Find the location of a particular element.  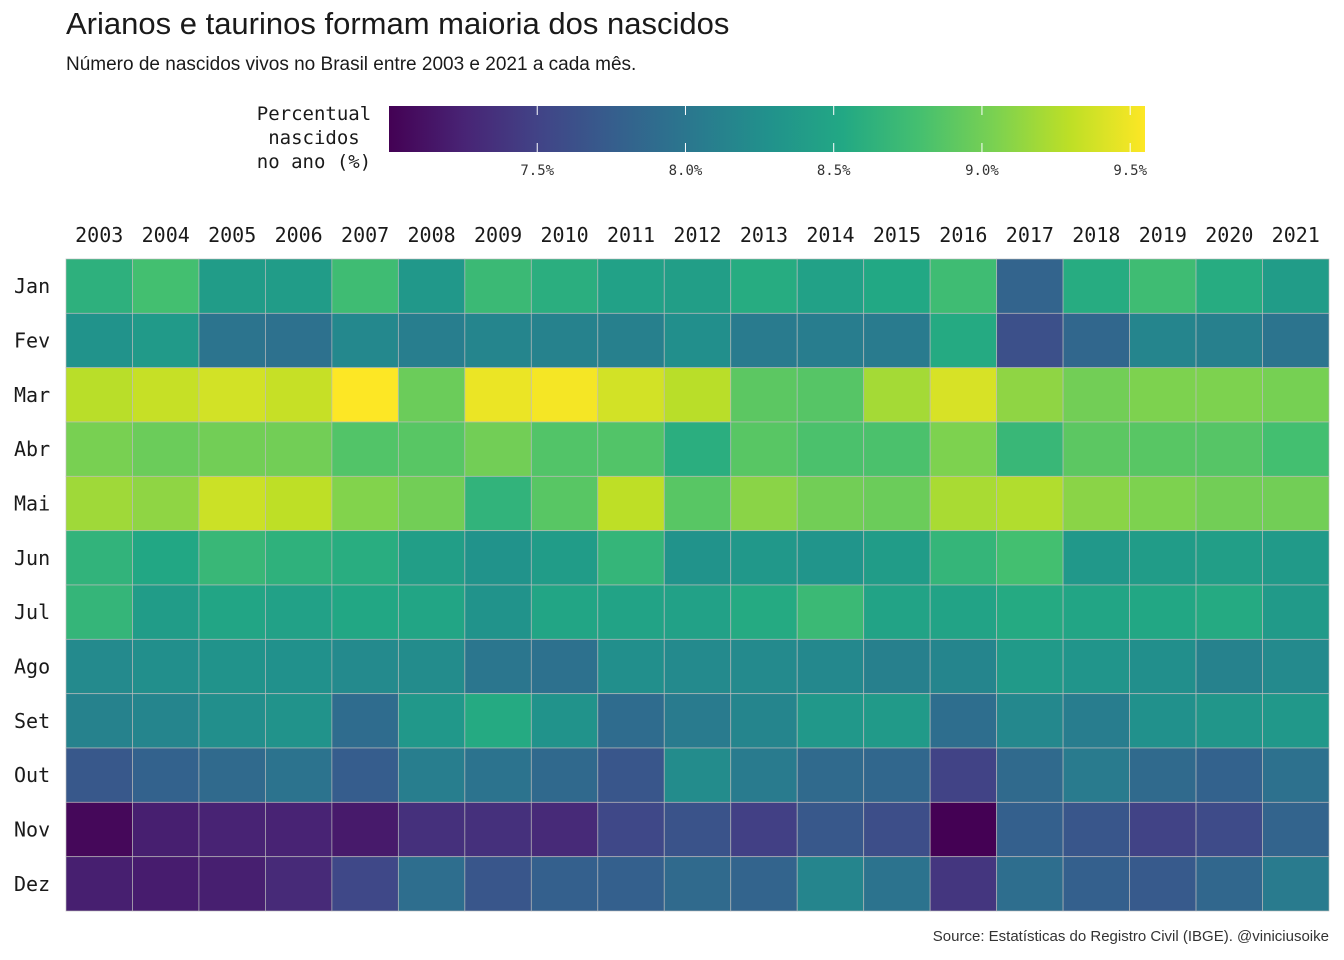

x-axis-label: 2006 is located at coordinates (299, 235).